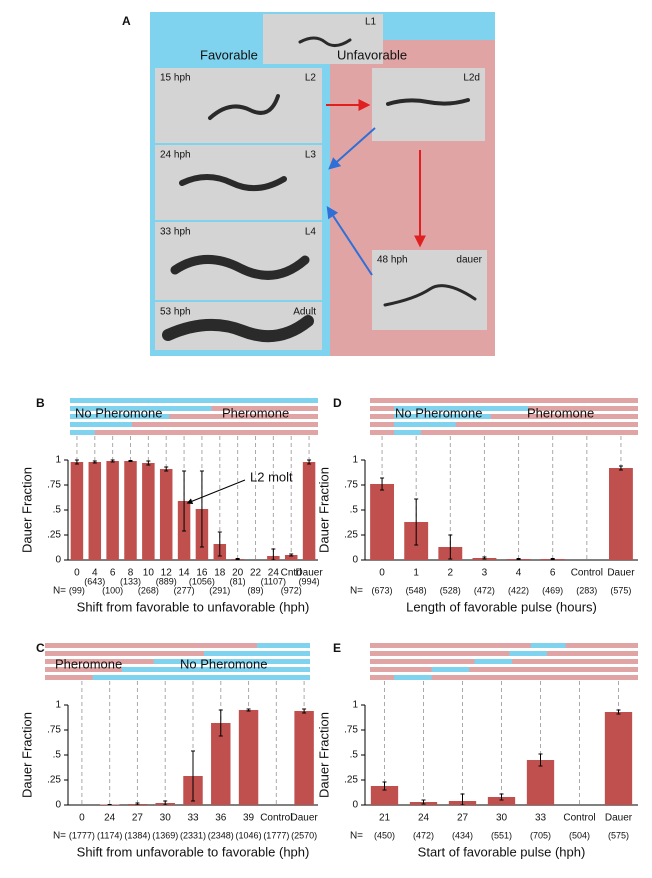 This screenshot has height=878, width=652. I want to click on x-tick-label: 10, so click(149, 573).